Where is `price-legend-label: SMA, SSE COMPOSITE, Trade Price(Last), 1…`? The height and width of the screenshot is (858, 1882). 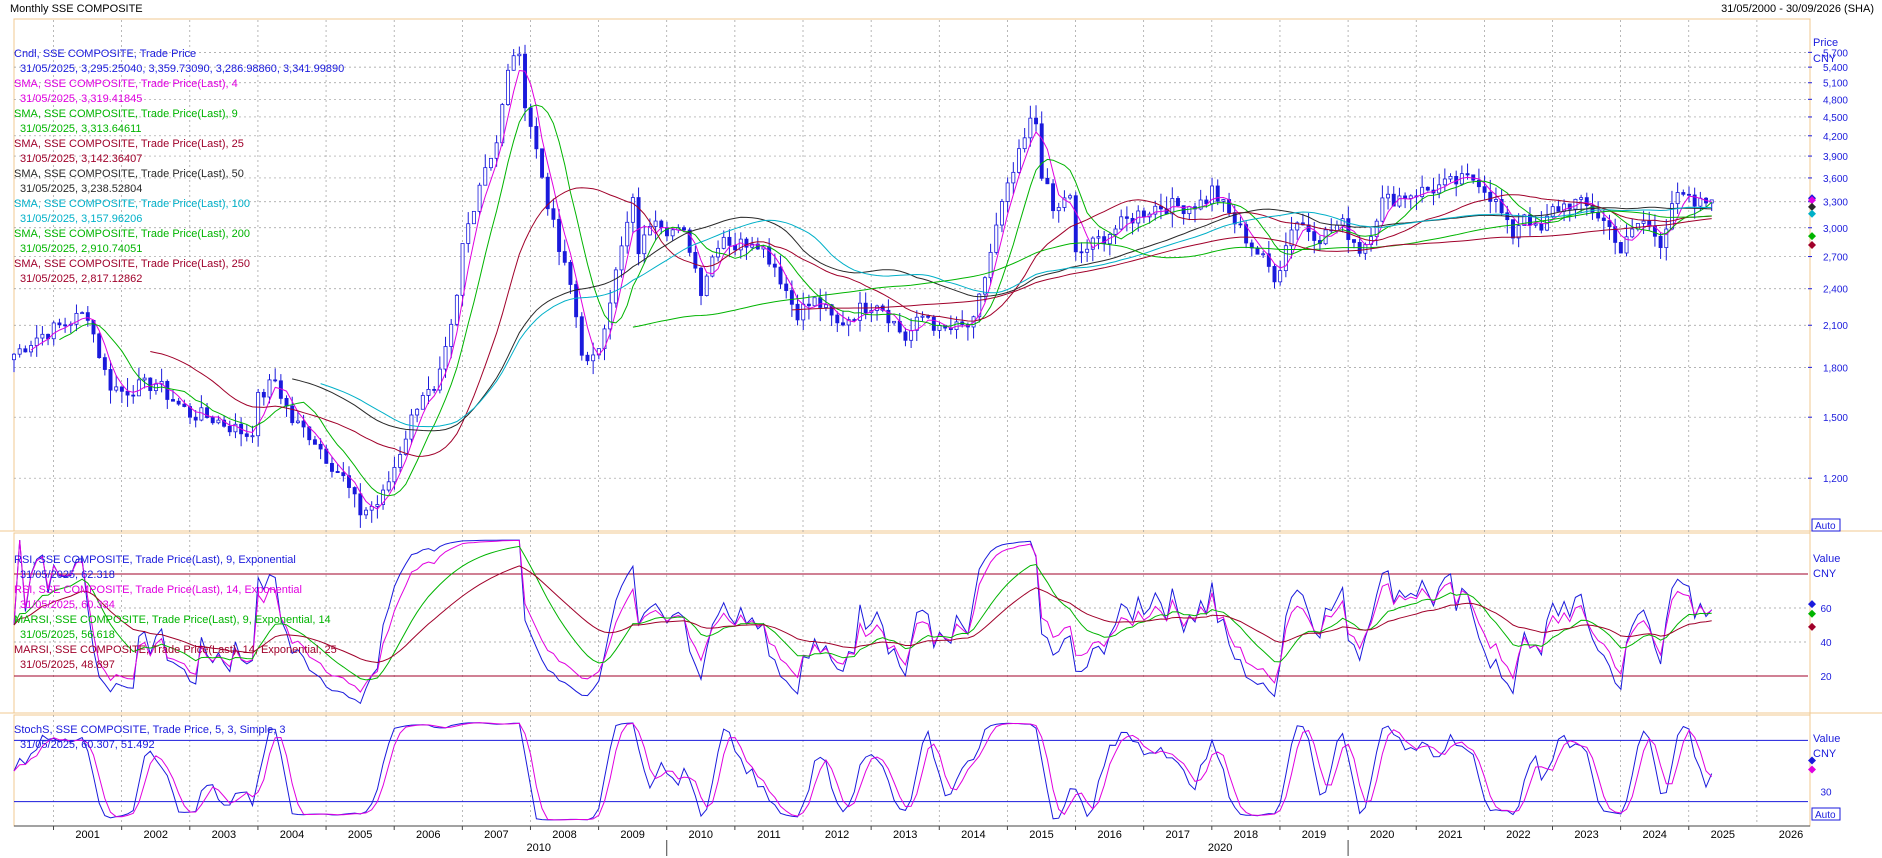 price-legend-label: SMA, SSE COMPOSITE, Trade Price(Last), 1… is located at coordinates (132, 204).